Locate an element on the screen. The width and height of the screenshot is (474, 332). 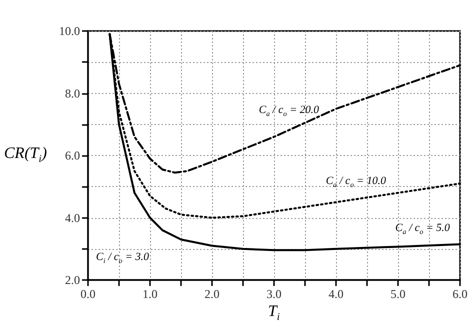
x-tick-label: 2.0 is located at coordinates (212, 294).